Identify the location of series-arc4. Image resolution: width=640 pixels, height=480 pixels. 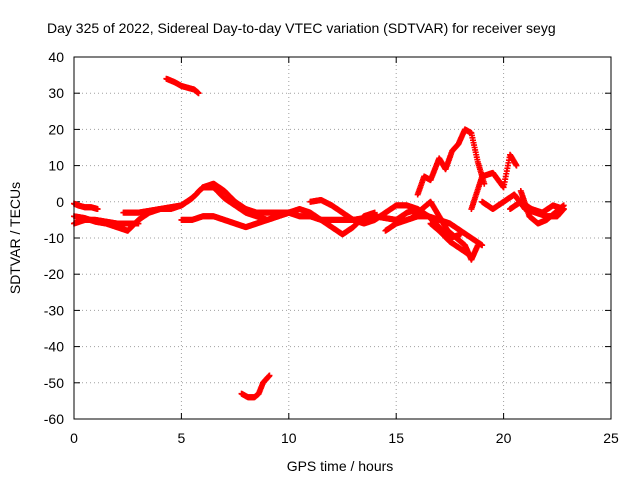
(206, 198).